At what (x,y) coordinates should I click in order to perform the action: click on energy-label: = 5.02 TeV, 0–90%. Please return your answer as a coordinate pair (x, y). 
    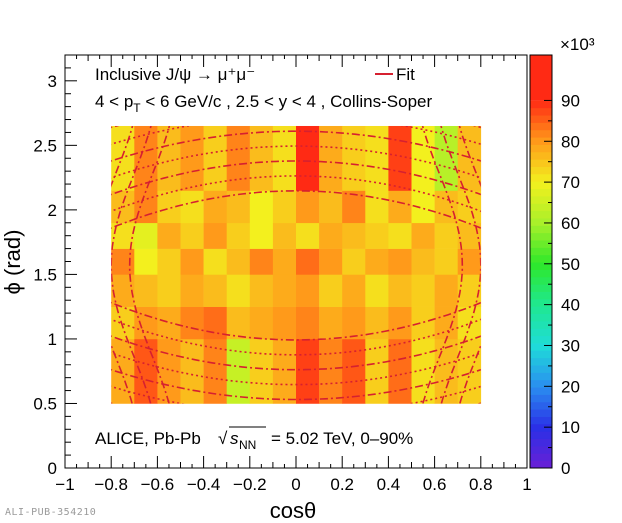
    Looking at the image, I should click on (342, 438).